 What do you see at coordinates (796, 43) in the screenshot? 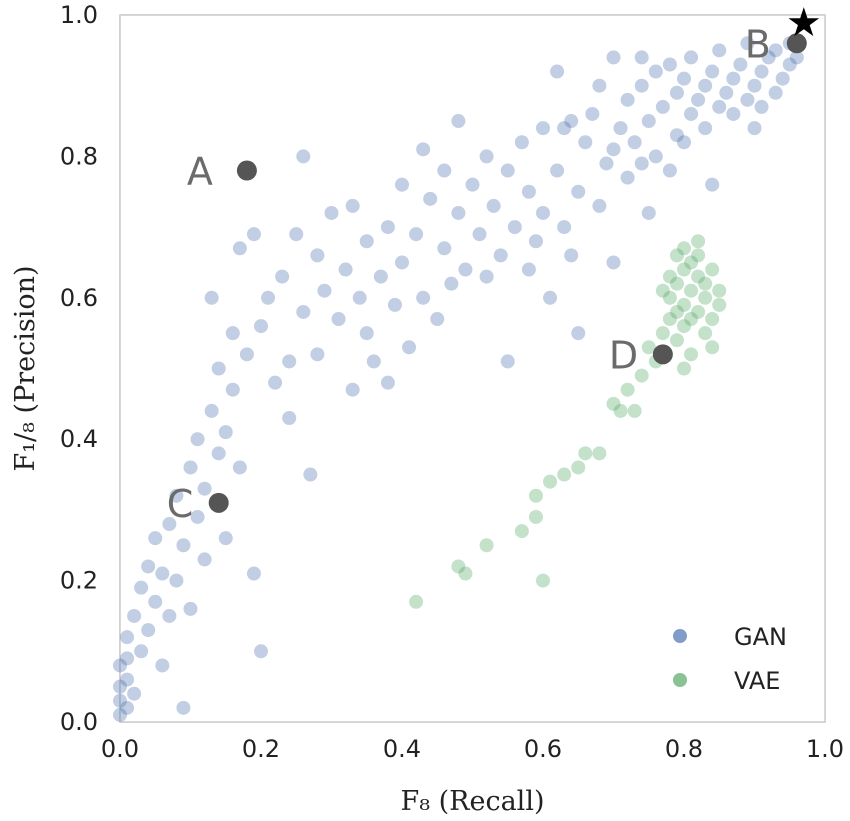
I see `annotation-point-b` at bounding box center [796, 43].